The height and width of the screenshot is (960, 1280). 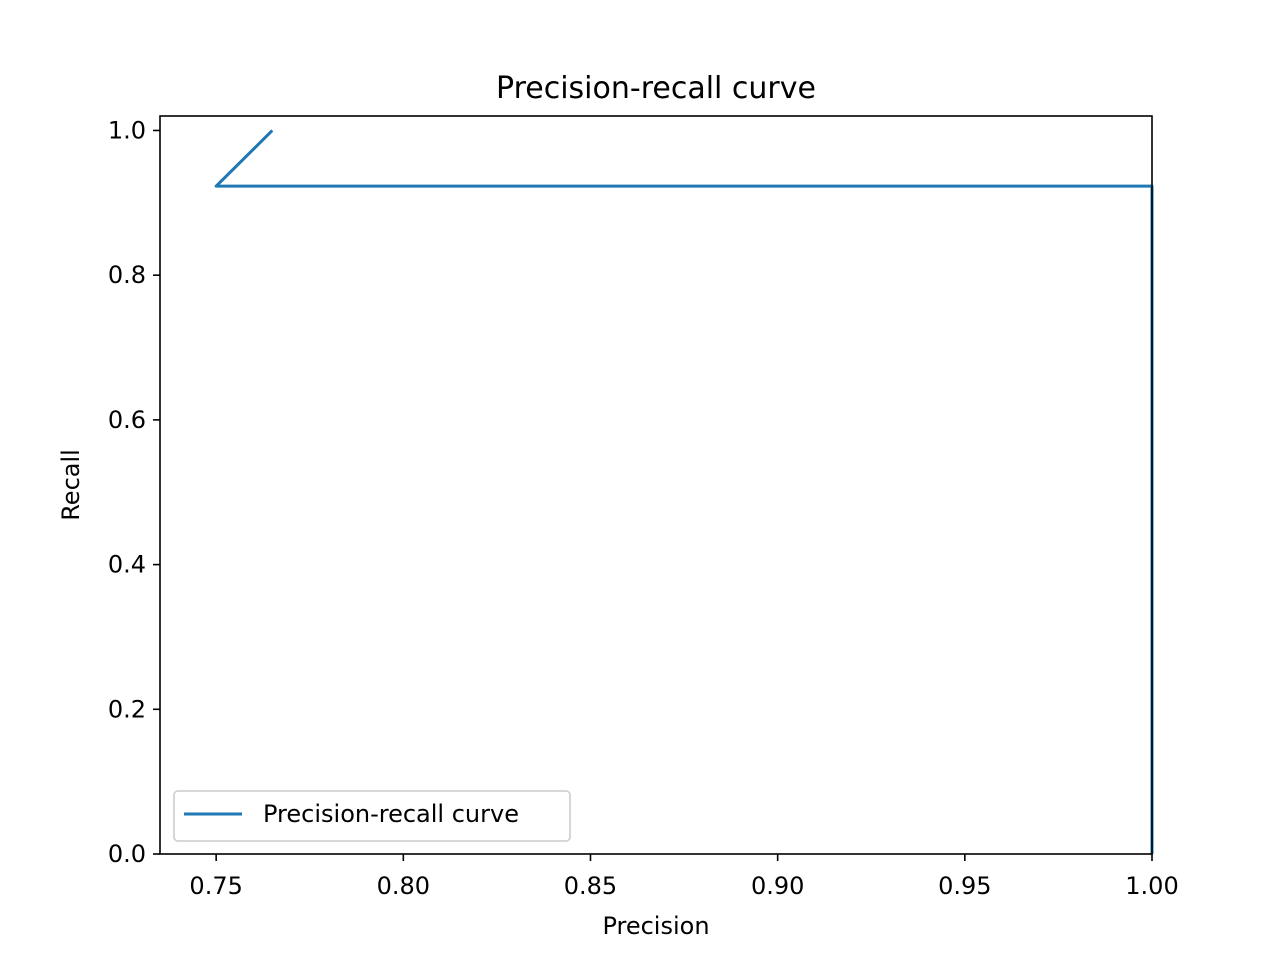 What do you see at coordinates (964, 886) in the screenshot?
I see `x-tick-label: 0.95` at bounding box center [964, 886].